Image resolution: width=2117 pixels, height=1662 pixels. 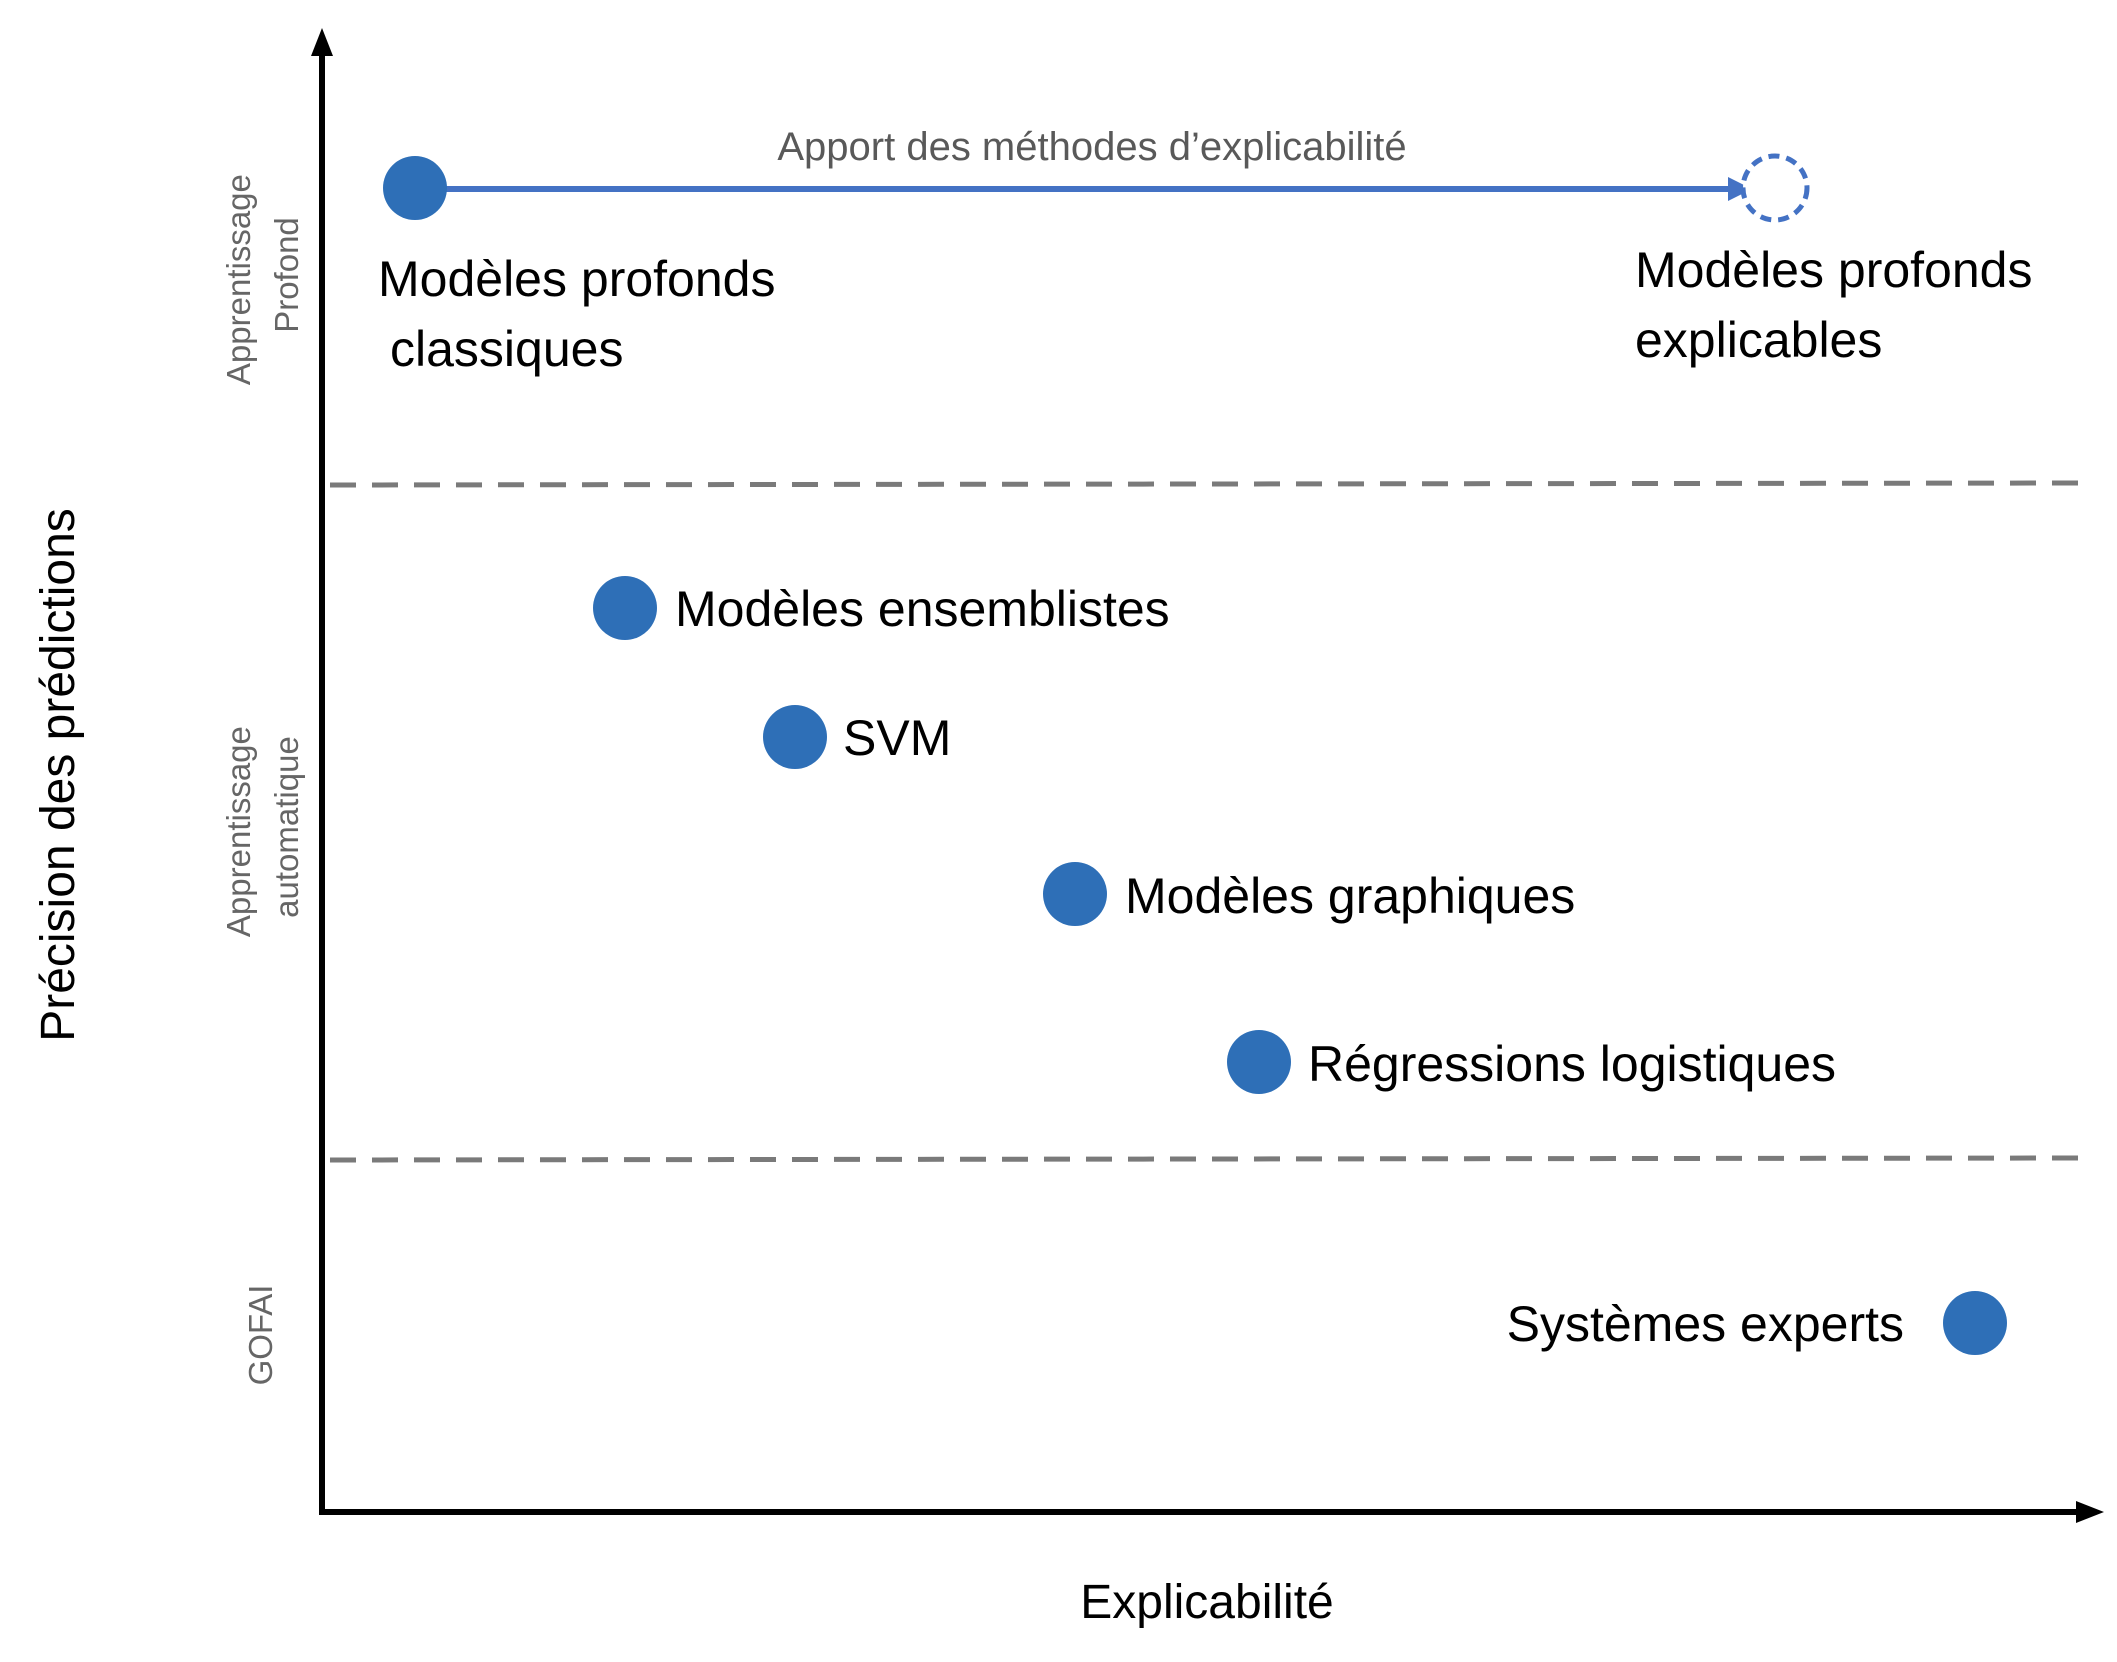 I want to click on label-graphical-models: Modèles graphiques, so click(x=1350, y=896).